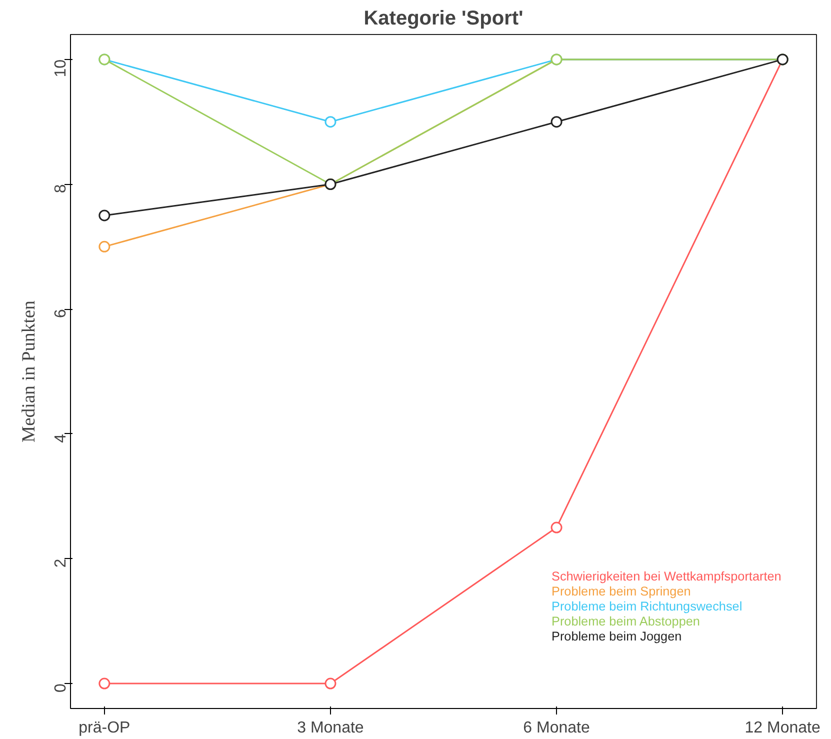  I want to click on x-tick-label: 12 Monate, so click(782, 728).